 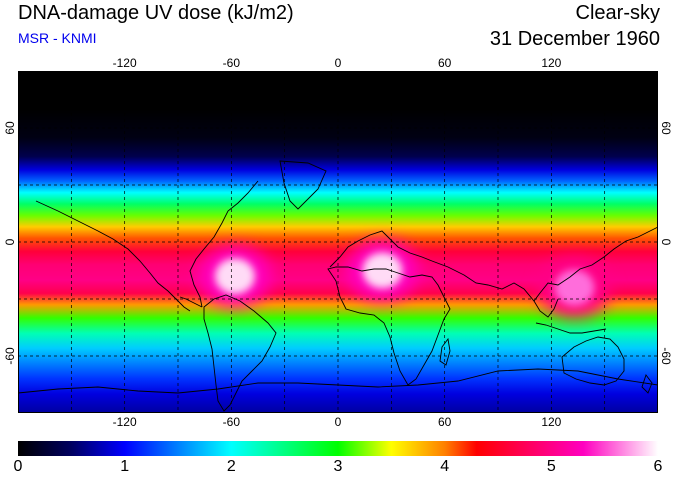 I want to click on right-lat-tick-label: 60, so click(x=666, y=128).